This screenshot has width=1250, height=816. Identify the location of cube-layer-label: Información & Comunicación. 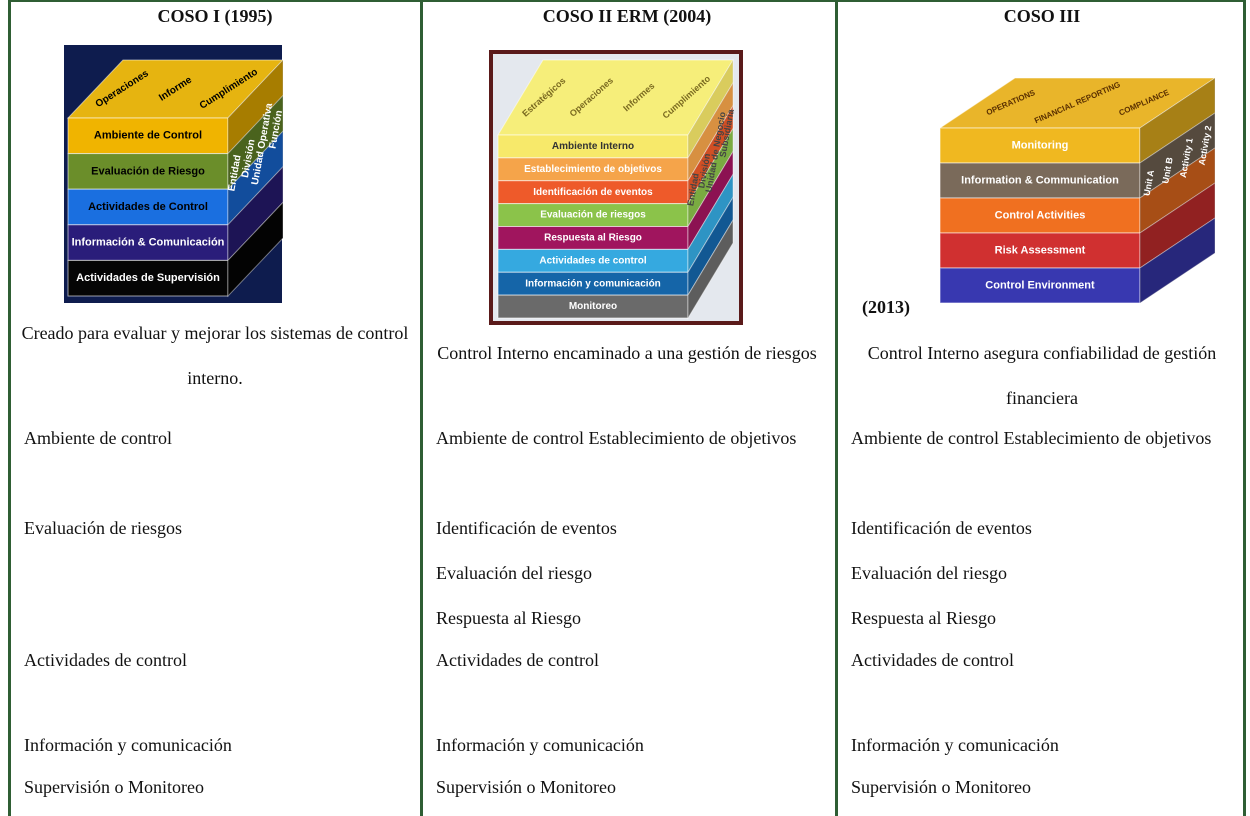
(148, 243).